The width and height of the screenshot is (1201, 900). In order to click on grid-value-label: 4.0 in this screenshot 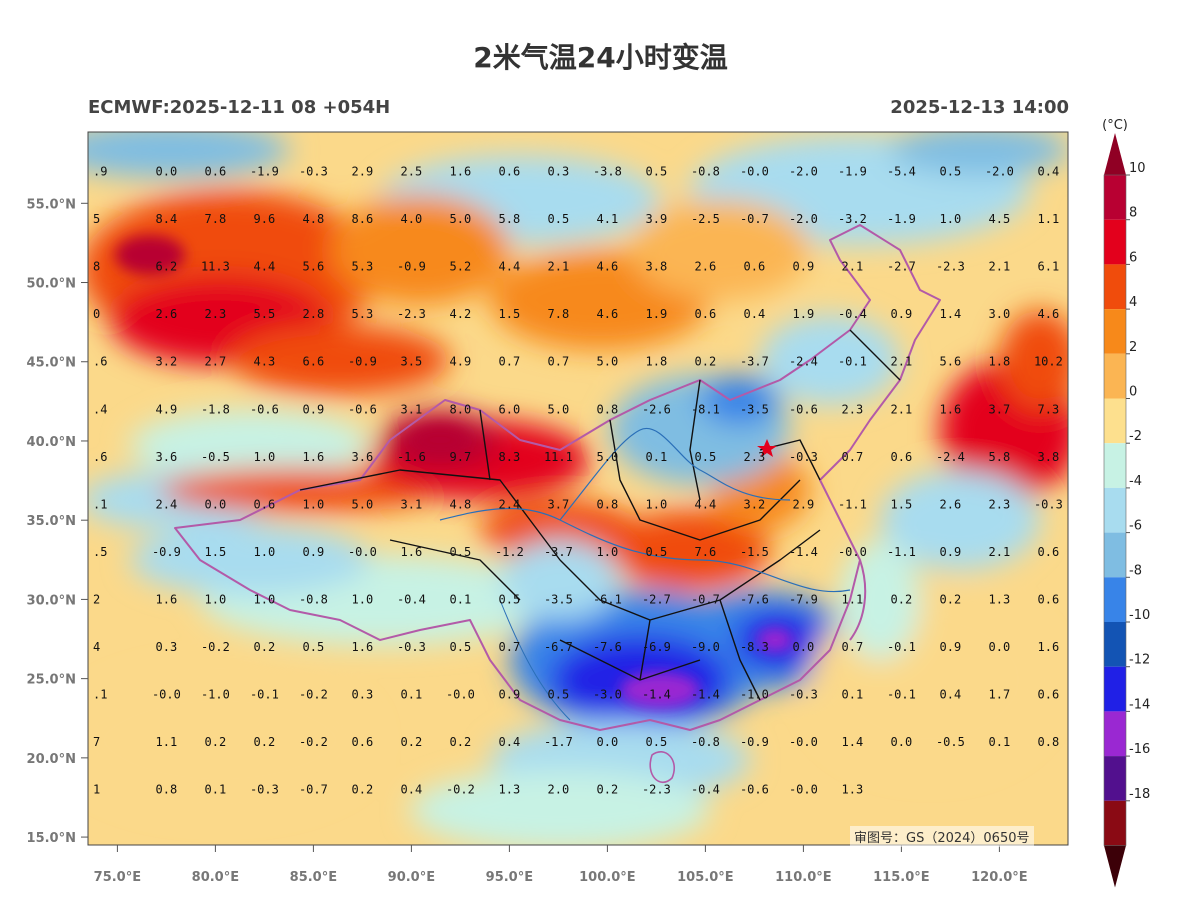, I will do `click(412, 219)`.